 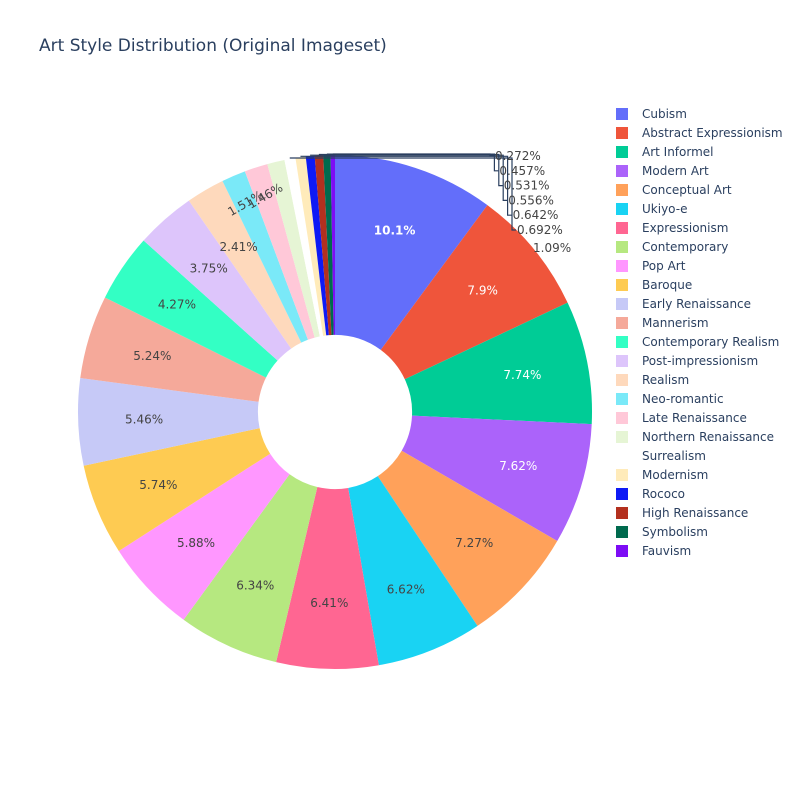 I want to click on slice-label-cubism: 10.1%, so click(x=395, y=230).